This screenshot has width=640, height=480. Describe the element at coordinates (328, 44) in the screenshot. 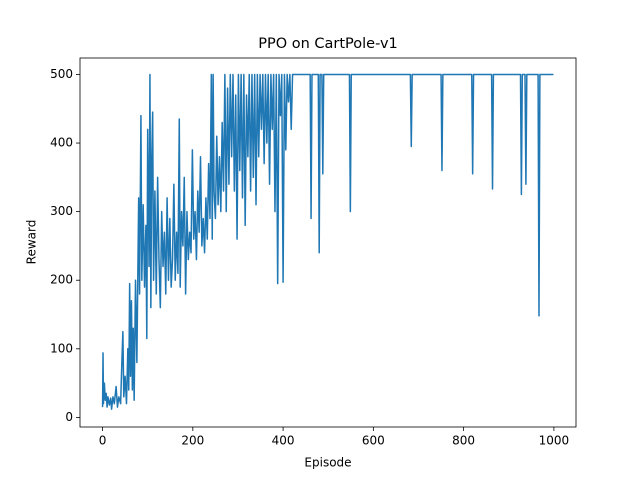

I see `chart-title: PPO on CartPole-v1` at that location.